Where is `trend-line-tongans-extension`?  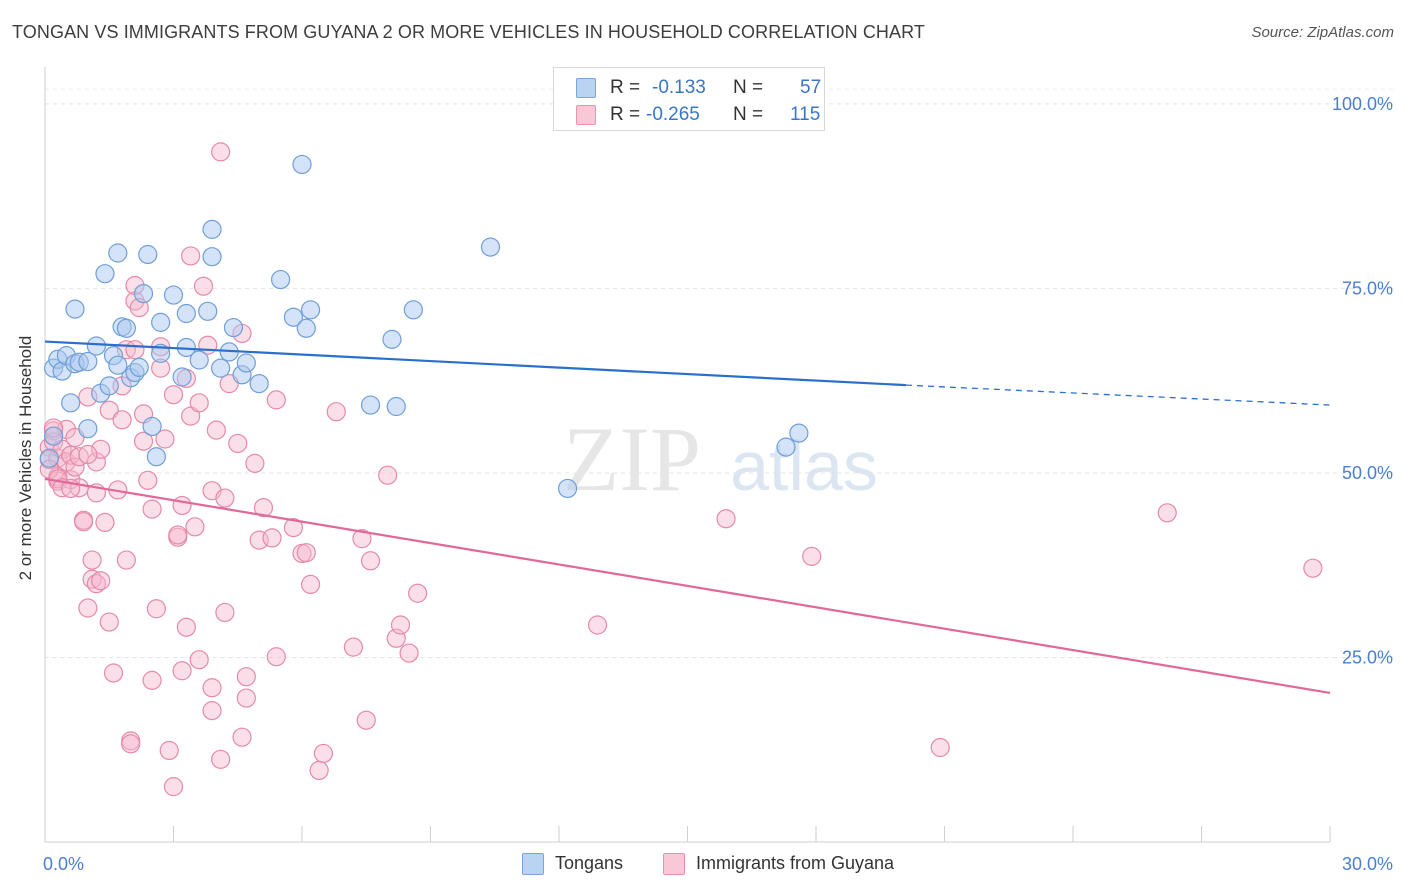
trend-line-tongans-extension is located at coordinates (1118, 395).